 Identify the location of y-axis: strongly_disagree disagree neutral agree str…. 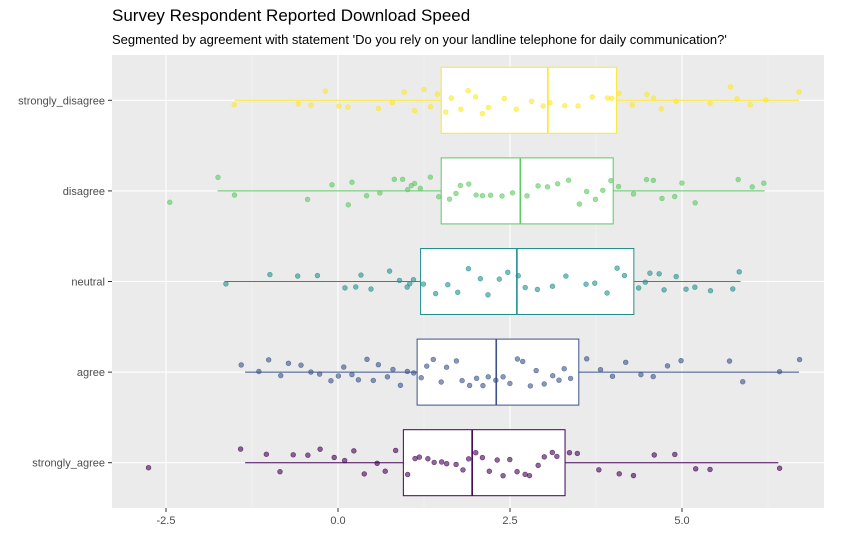
(65, 282).